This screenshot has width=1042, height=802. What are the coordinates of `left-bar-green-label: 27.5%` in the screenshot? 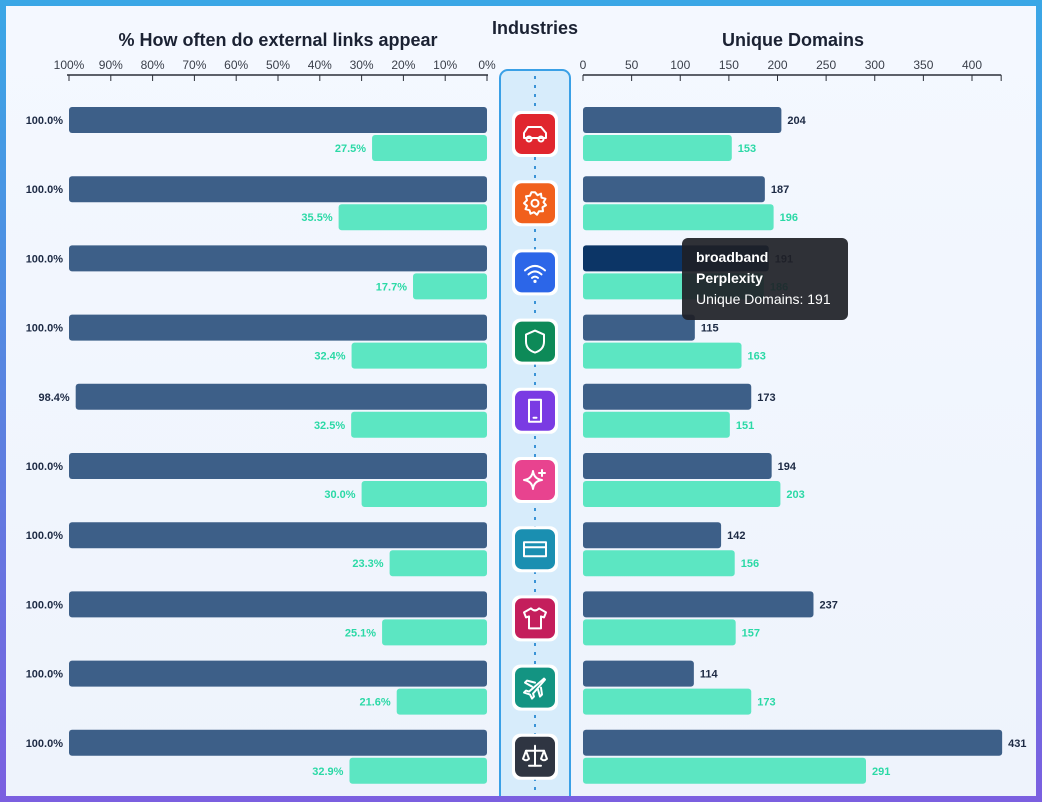 It's located at (350, 149).